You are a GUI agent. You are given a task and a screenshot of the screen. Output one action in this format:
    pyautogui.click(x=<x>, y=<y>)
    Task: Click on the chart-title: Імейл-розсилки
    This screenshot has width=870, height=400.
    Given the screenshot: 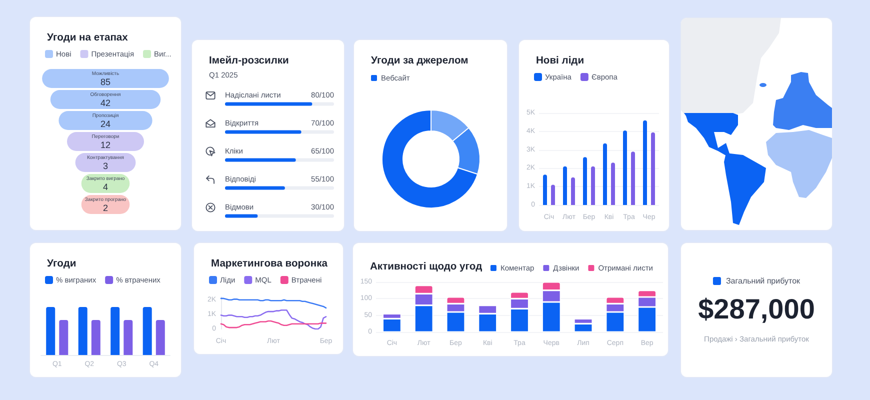 What is the action you would take?
    pyautogui.click(x=249, y=61)
    